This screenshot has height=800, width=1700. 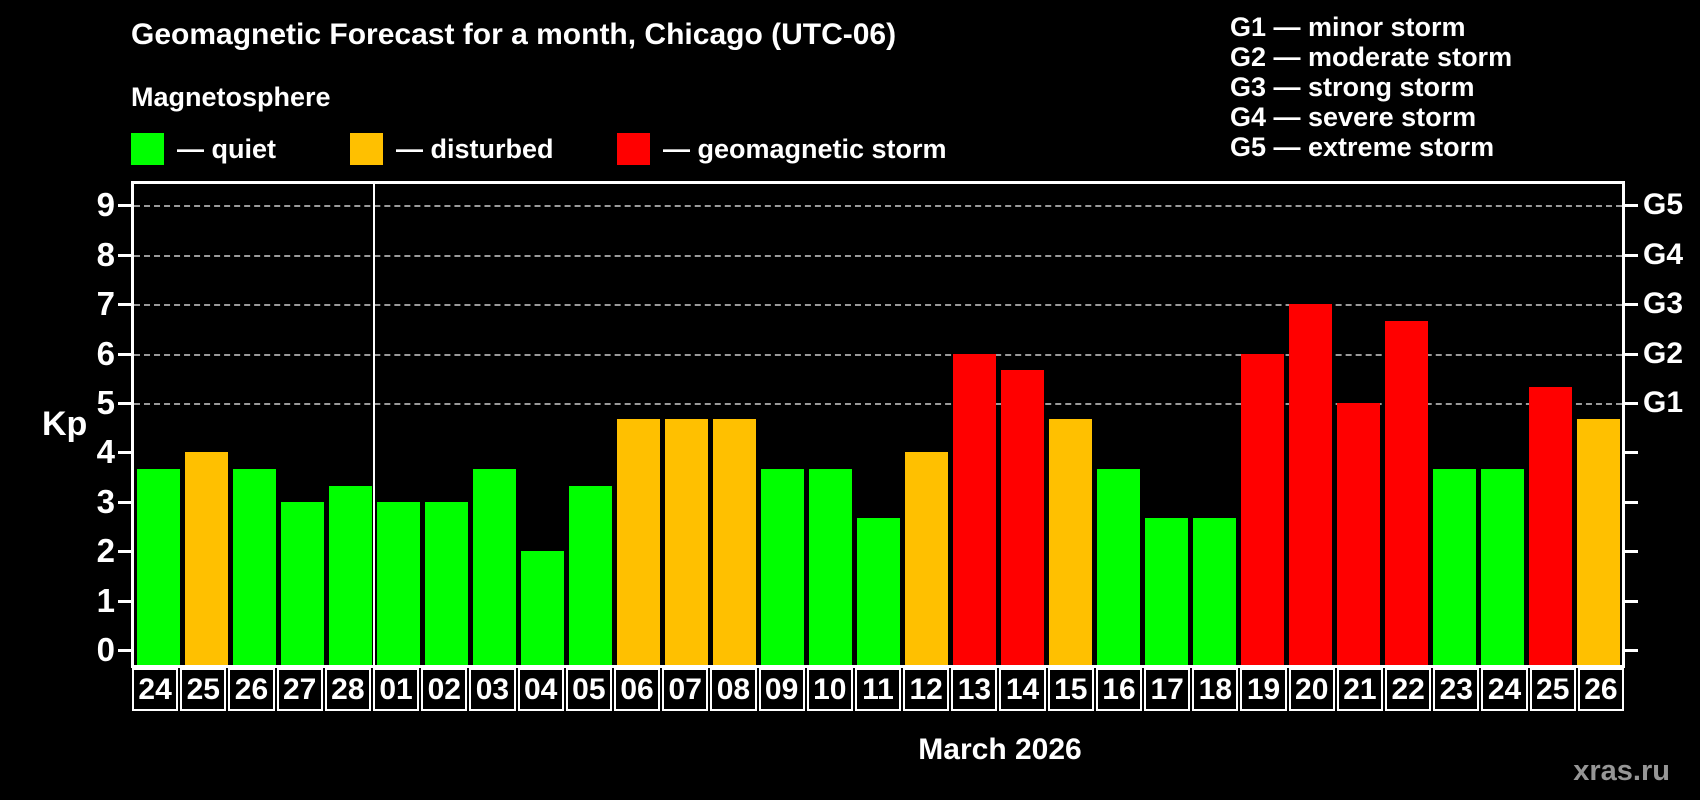 What do you see at coordinates (1214, 591) in the screenshot?
I see `kp-bar-18-quiet` at bounding box center [1214, 591].